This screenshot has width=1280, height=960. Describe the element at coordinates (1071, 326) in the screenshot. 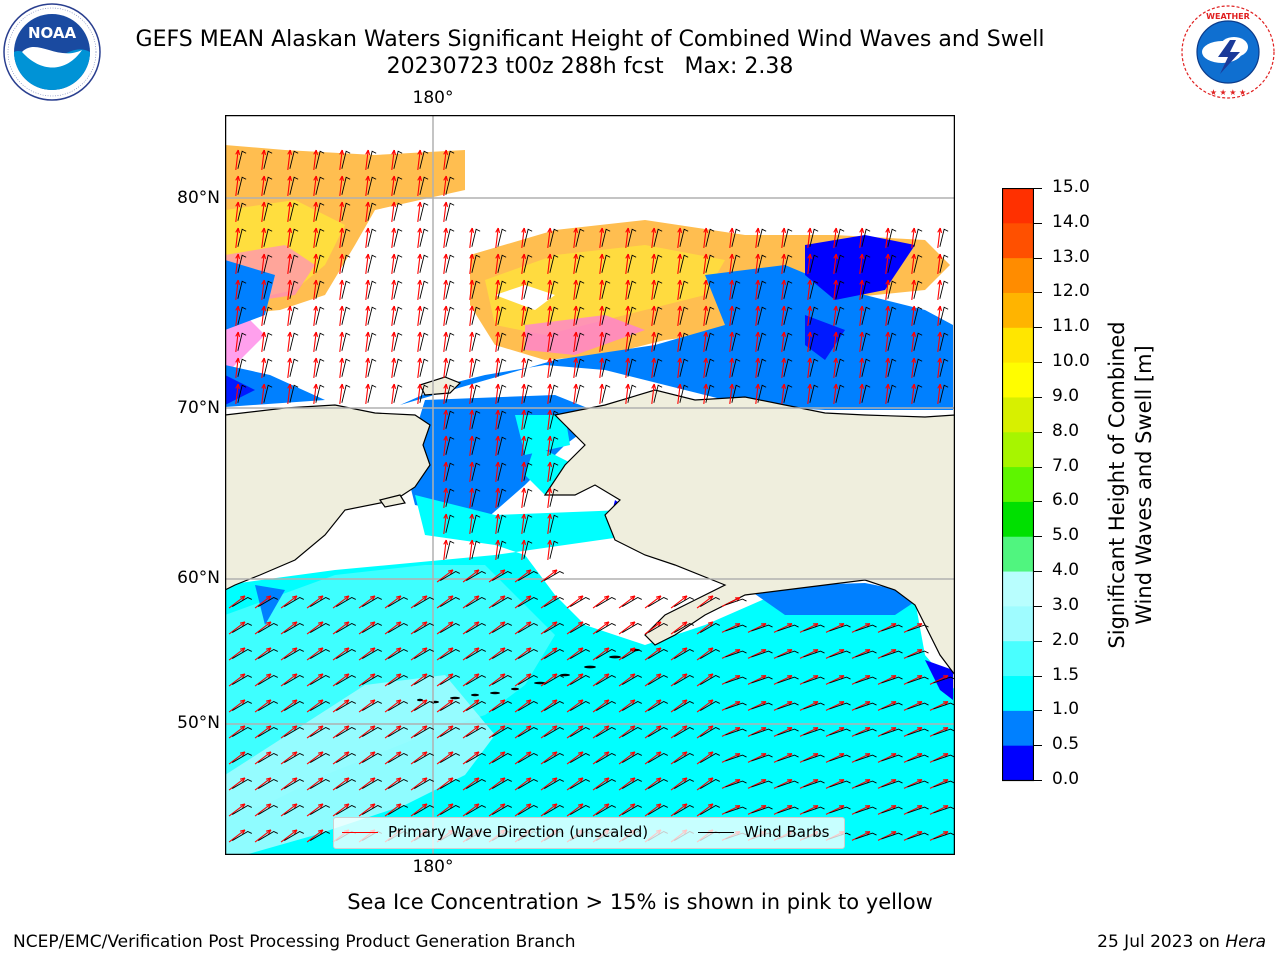

I see `colorbar-tick-label: 11.0` at that location.